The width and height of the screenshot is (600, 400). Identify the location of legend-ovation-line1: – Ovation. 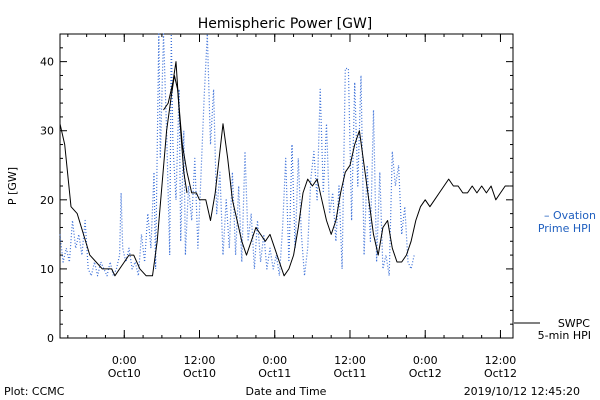
(570, 215).